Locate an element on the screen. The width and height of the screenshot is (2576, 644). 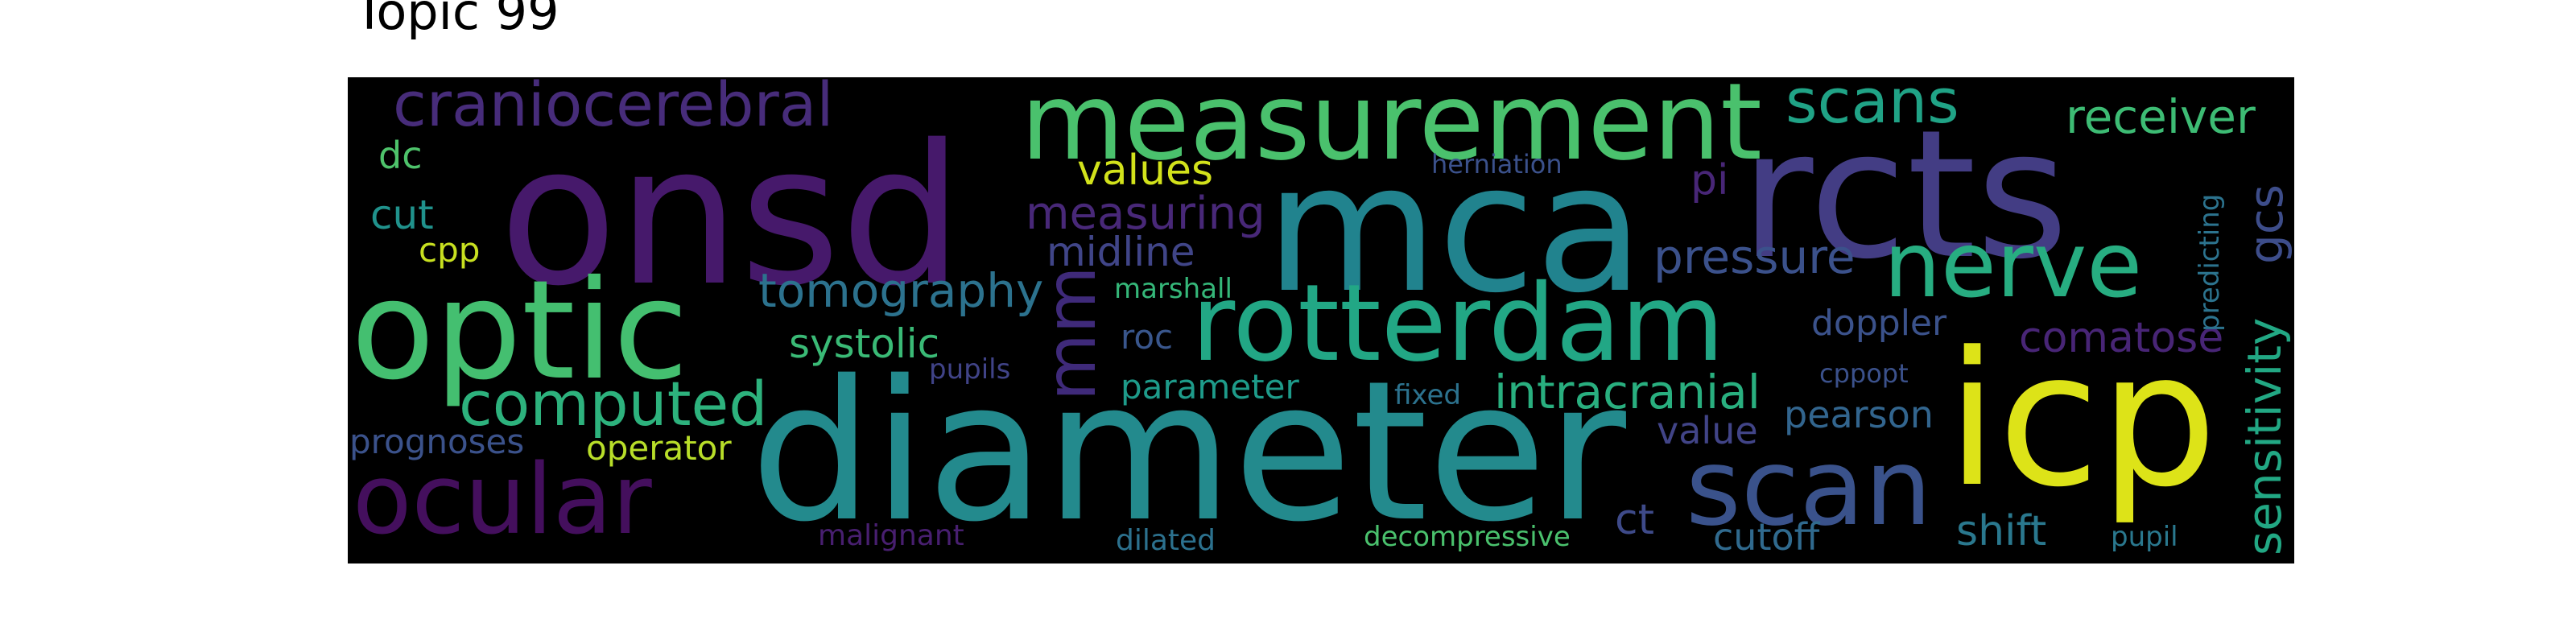
word-midline: midline is located at coordinates (1120, 252).